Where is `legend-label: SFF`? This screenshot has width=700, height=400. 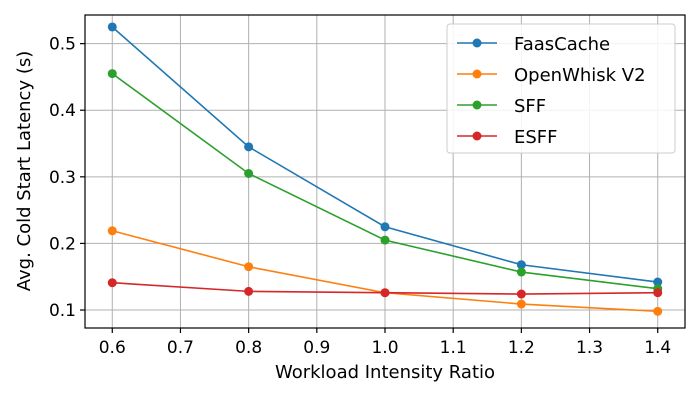 legend-label: SFF is located at coordinates (530, 106).